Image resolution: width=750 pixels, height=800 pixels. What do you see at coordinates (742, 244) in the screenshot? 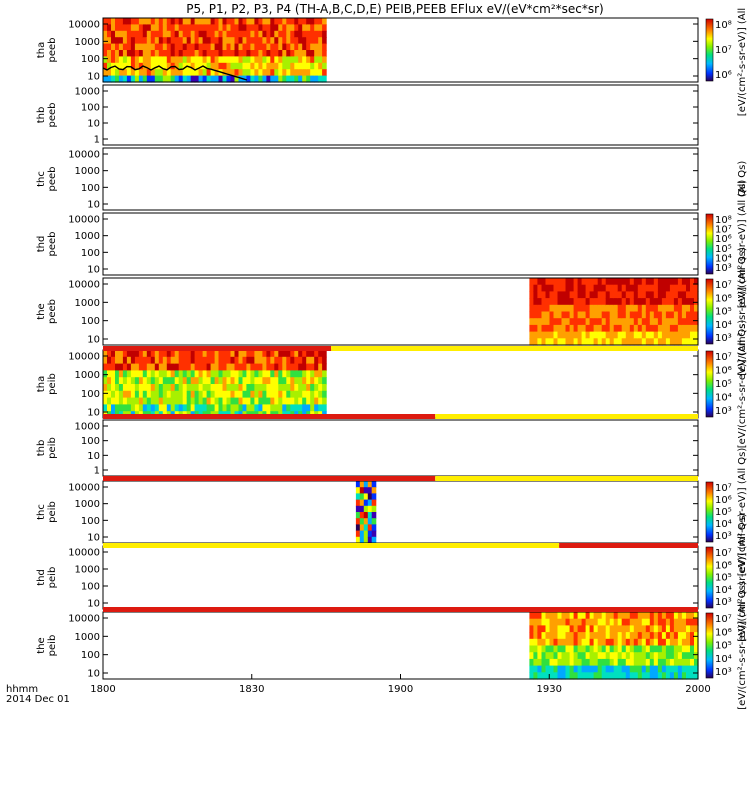
I see `colorbar-title: [eV/(cm²-s-sr-eV)] (All Qs)` at bounding box center [742, 244].